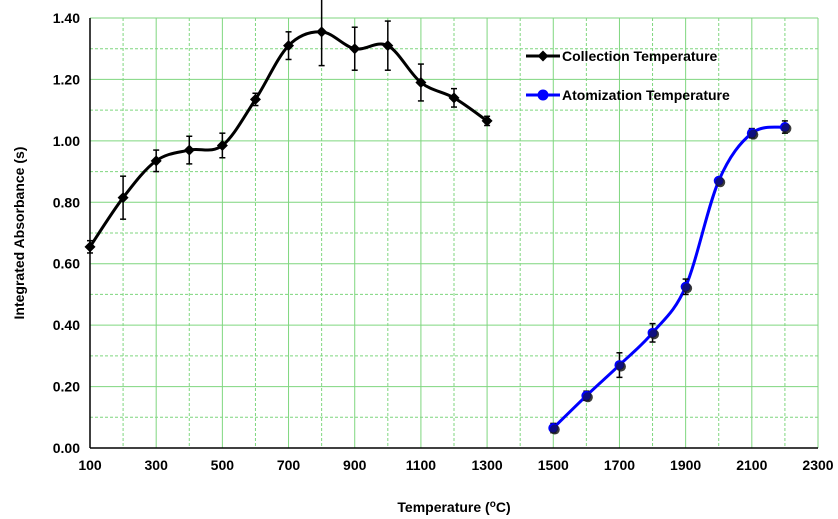  What do you see at coordinates (817, 465) in the screenshot?
I see `x-tick-label: 2300` at bounding box center [817, 465].